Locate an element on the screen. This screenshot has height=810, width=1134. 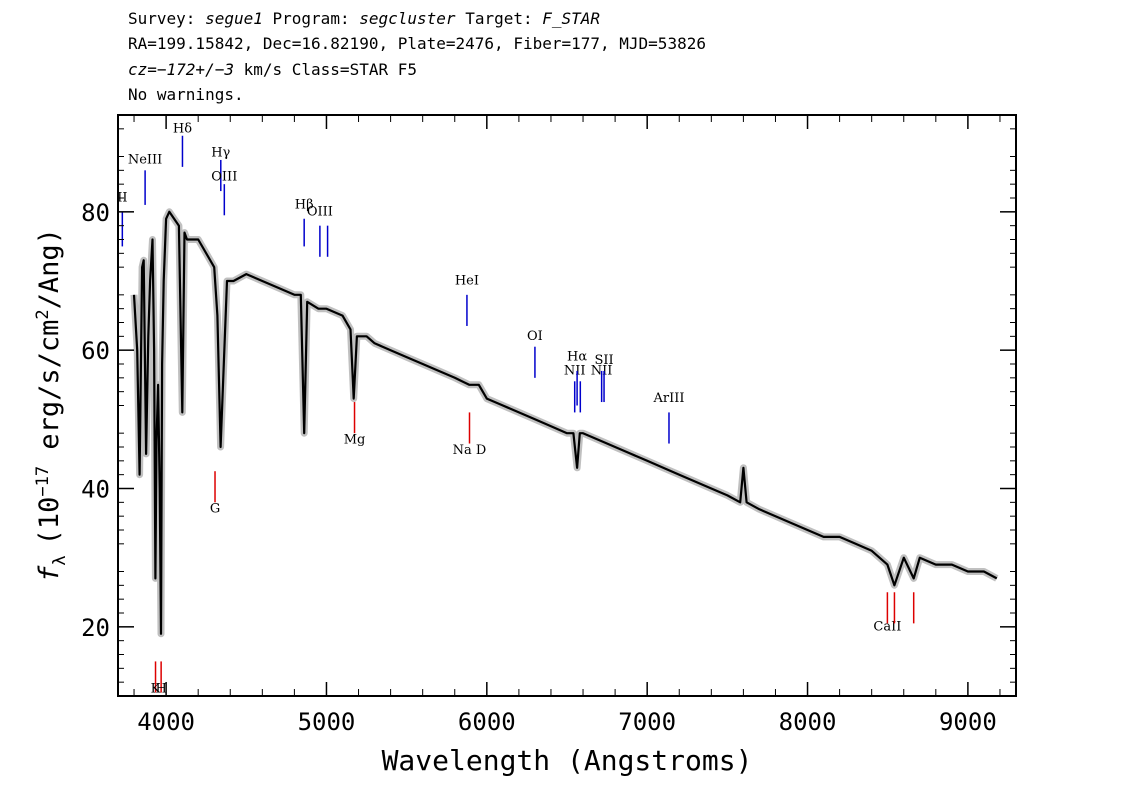
x-axis-label: Wavelength (Angstroms) is located at coordinates (567, 760).